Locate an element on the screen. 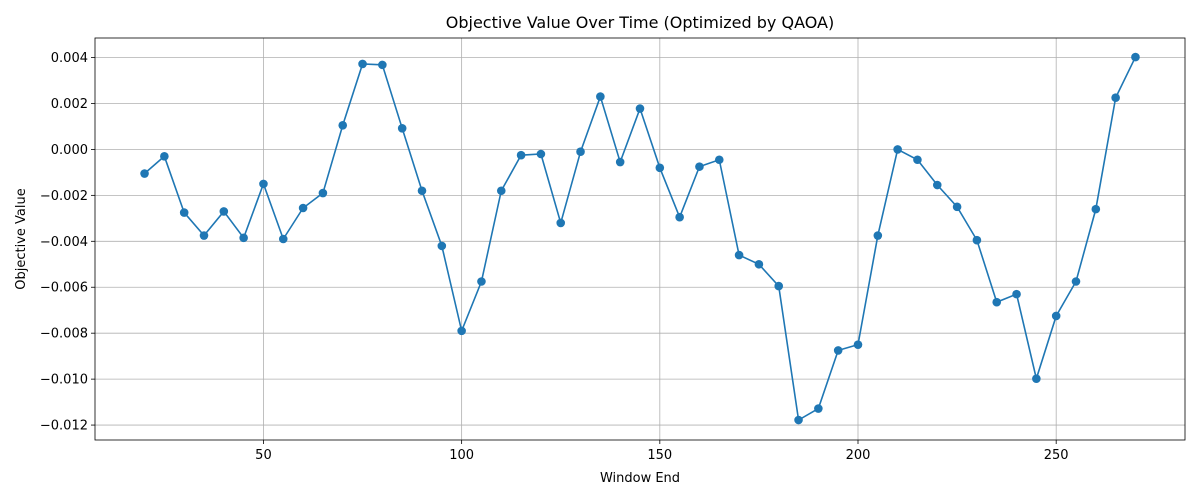 The height and width of the screenshot is (500, 1200). x-tick-label: 100 is located at coordinates (461, 455).